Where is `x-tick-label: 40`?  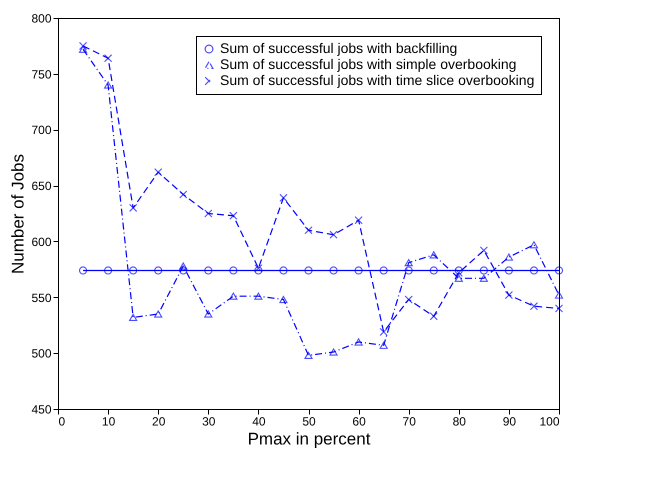
x-tick-label: 40 is located at coordinates (259, 421).